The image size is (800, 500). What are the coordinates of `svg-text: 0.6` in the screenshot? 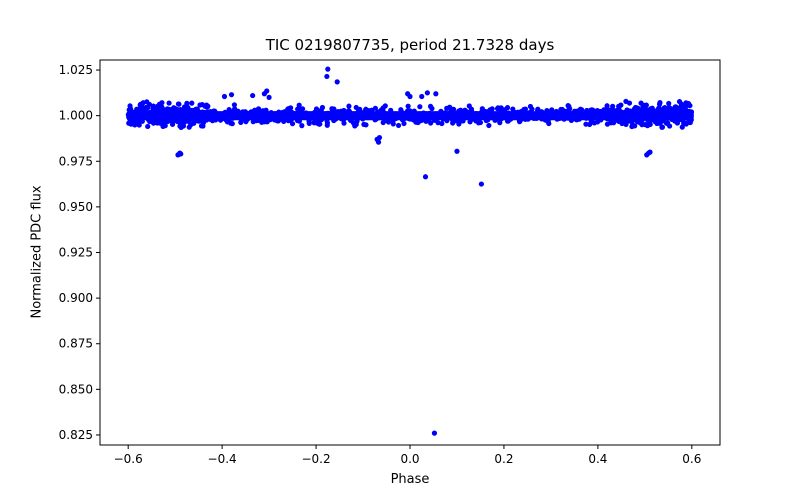 It's located at (691, 459).